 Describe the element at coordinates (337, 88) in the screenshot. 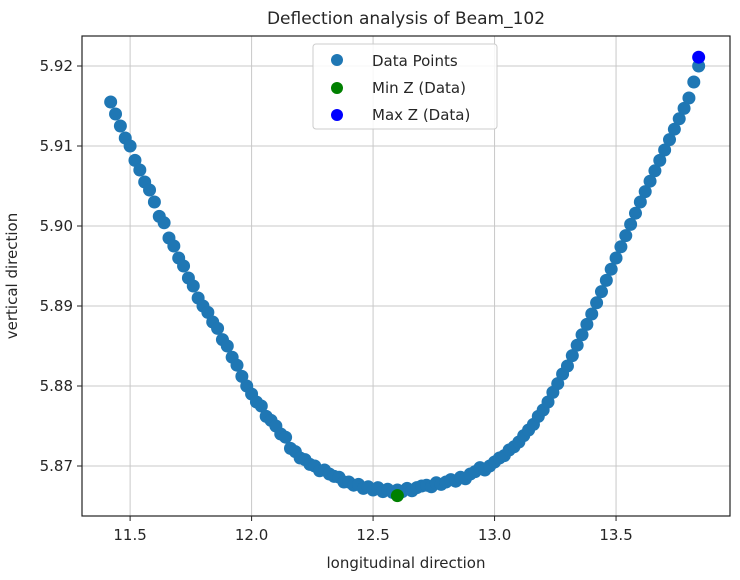

I see `legend-marker-min` at that location.